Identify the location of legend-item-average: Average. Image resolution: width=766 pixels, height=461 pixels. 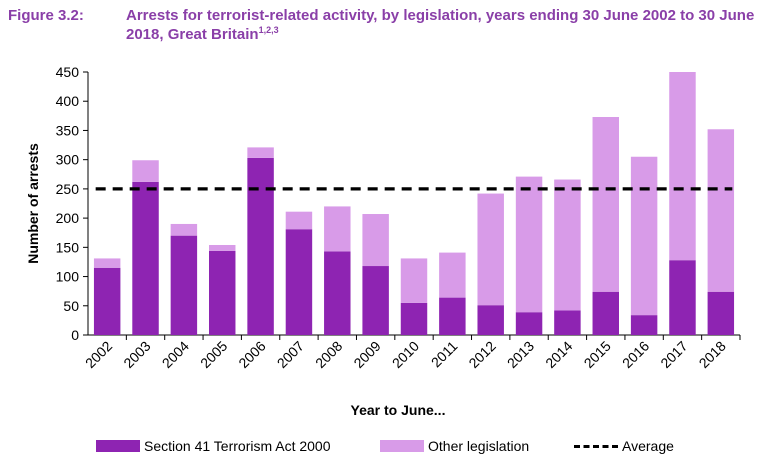
(624, 446).